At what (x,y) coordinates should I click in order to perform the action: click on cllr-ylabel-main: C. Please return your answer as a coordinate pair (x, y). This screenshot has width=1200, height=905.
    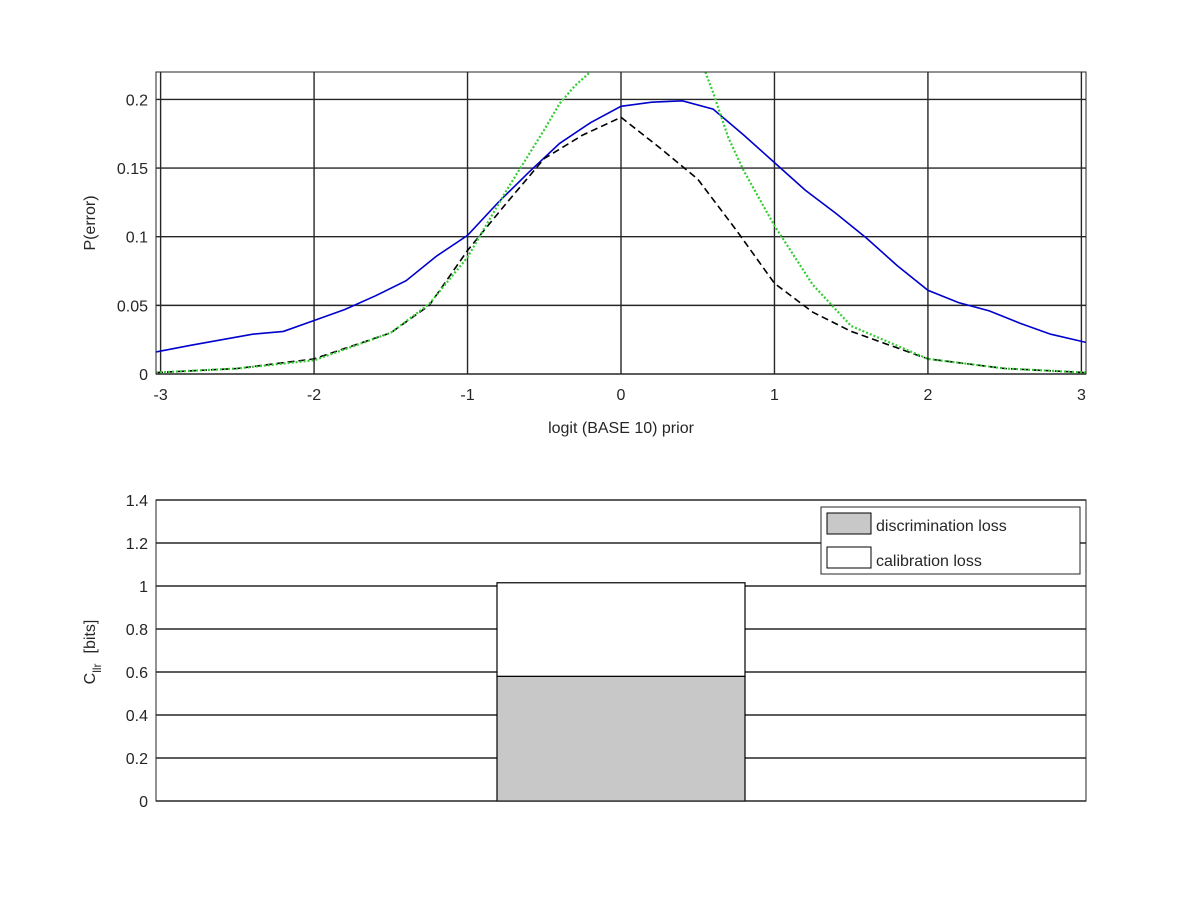
    Looking at the image, I should click on (90, 679).